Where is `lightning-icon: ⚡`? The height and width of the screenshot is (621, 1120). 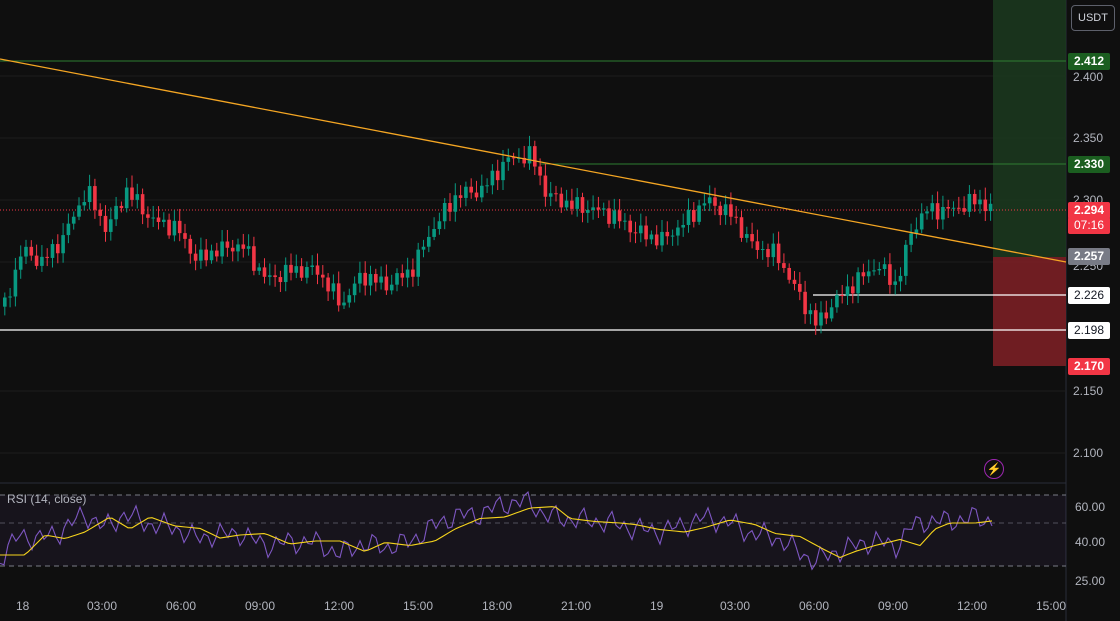
lightning-icon: ⚡ is located at coordinates (994, 469).